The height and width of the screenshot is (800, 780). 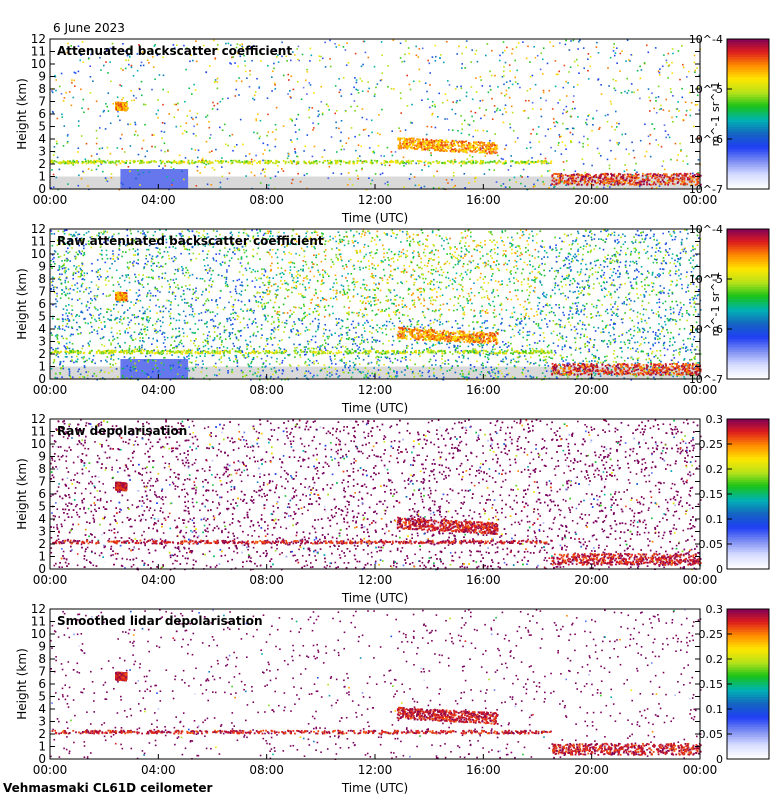 I want to click on colorbar-tick-label: 10^-7, so click(x=706, y=379).